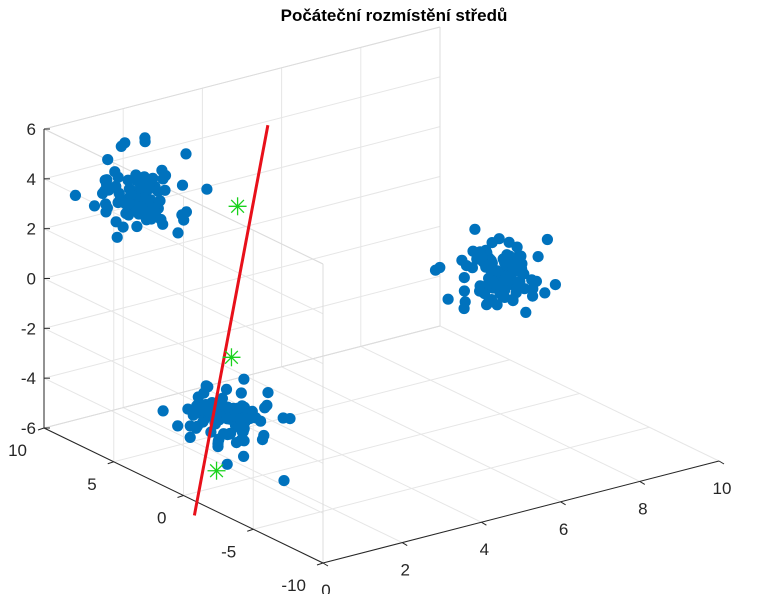 The image size is (762, 594). Describe the element at coordinates (394, 15) in the screenshot. I see `chart-title: Počáteční rozmístění středů` at that location.